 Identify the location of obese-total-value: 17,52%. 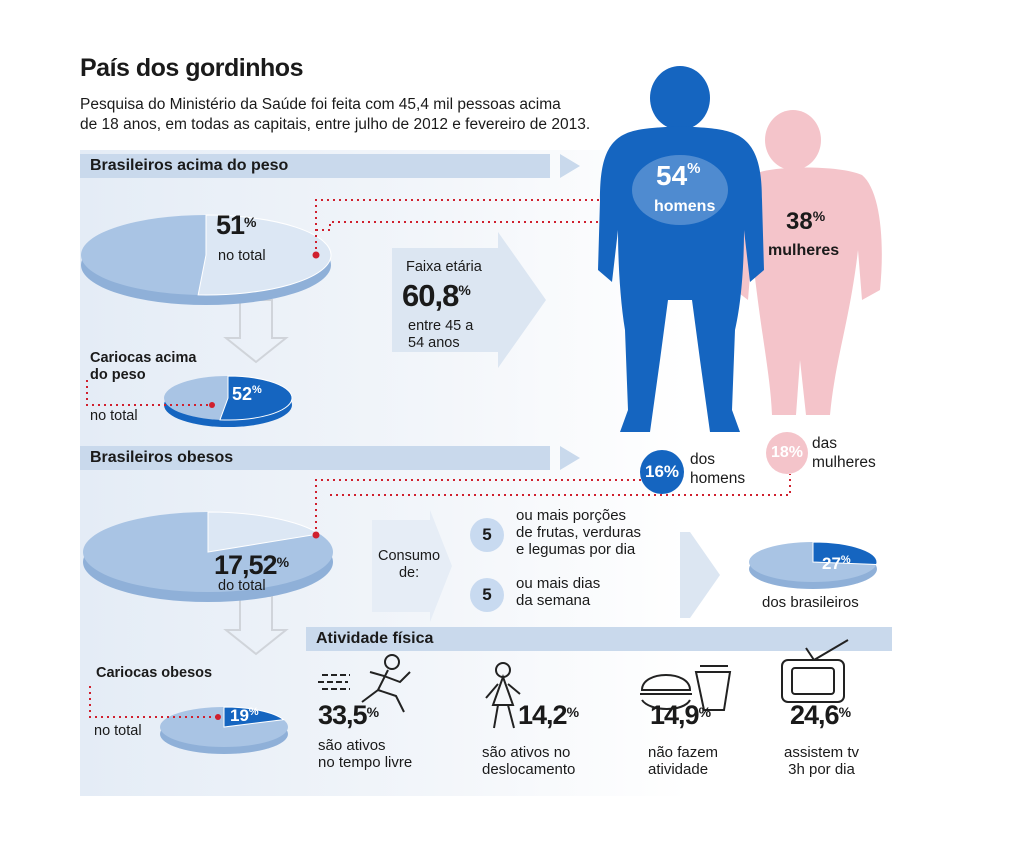
(251, 565).